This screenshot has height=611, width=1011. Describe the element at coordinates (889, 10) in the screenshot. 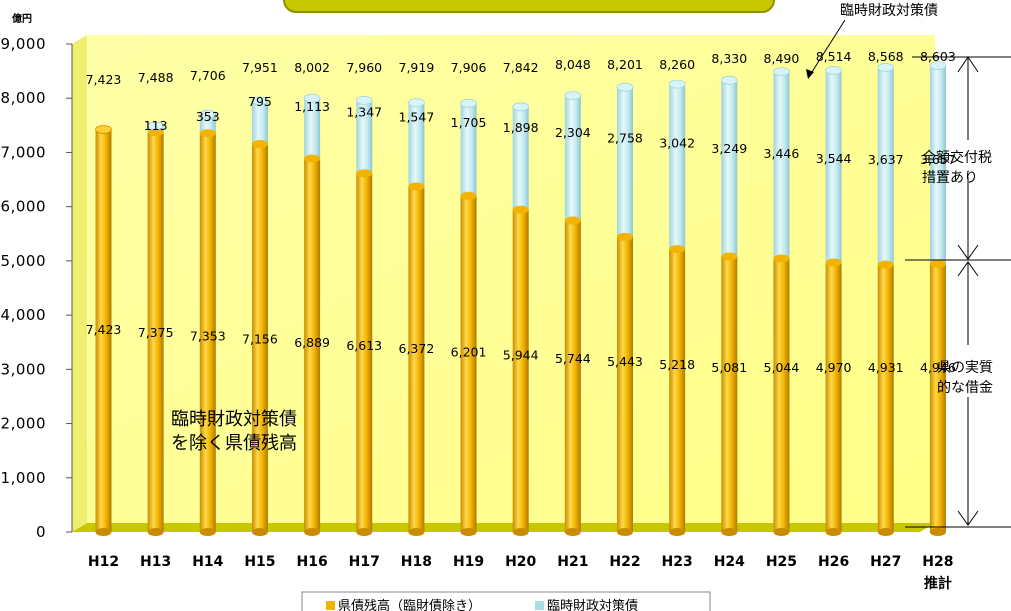

I see `callout-label: 臨時財政対策債` at that location.